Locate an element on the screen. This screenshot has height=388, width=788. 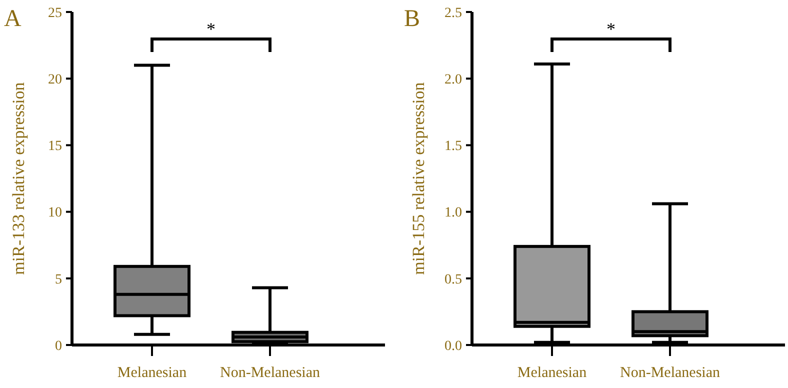
y-tick-label: 15 is located at coordinates (55, 146).